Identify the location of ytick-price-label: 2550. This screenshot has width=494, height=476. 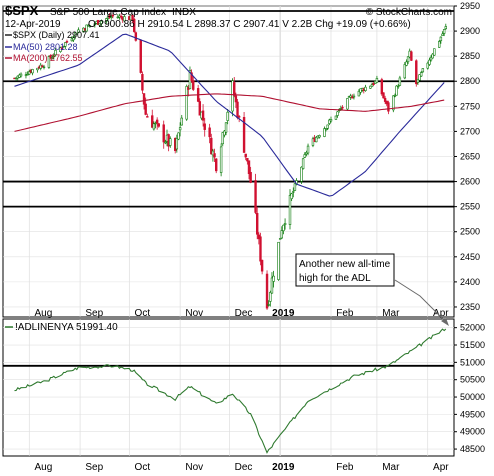
(470, 207).